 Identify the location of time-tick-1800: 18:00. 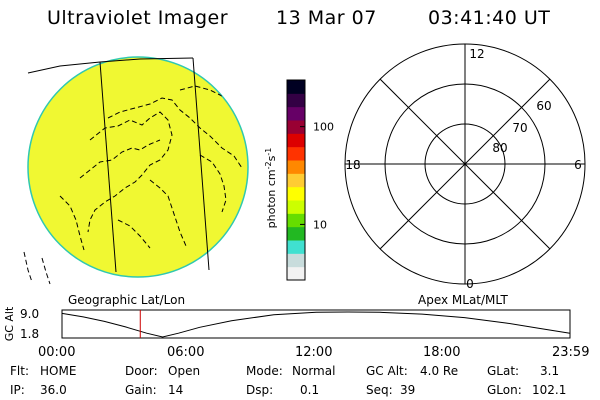
(442, 352).